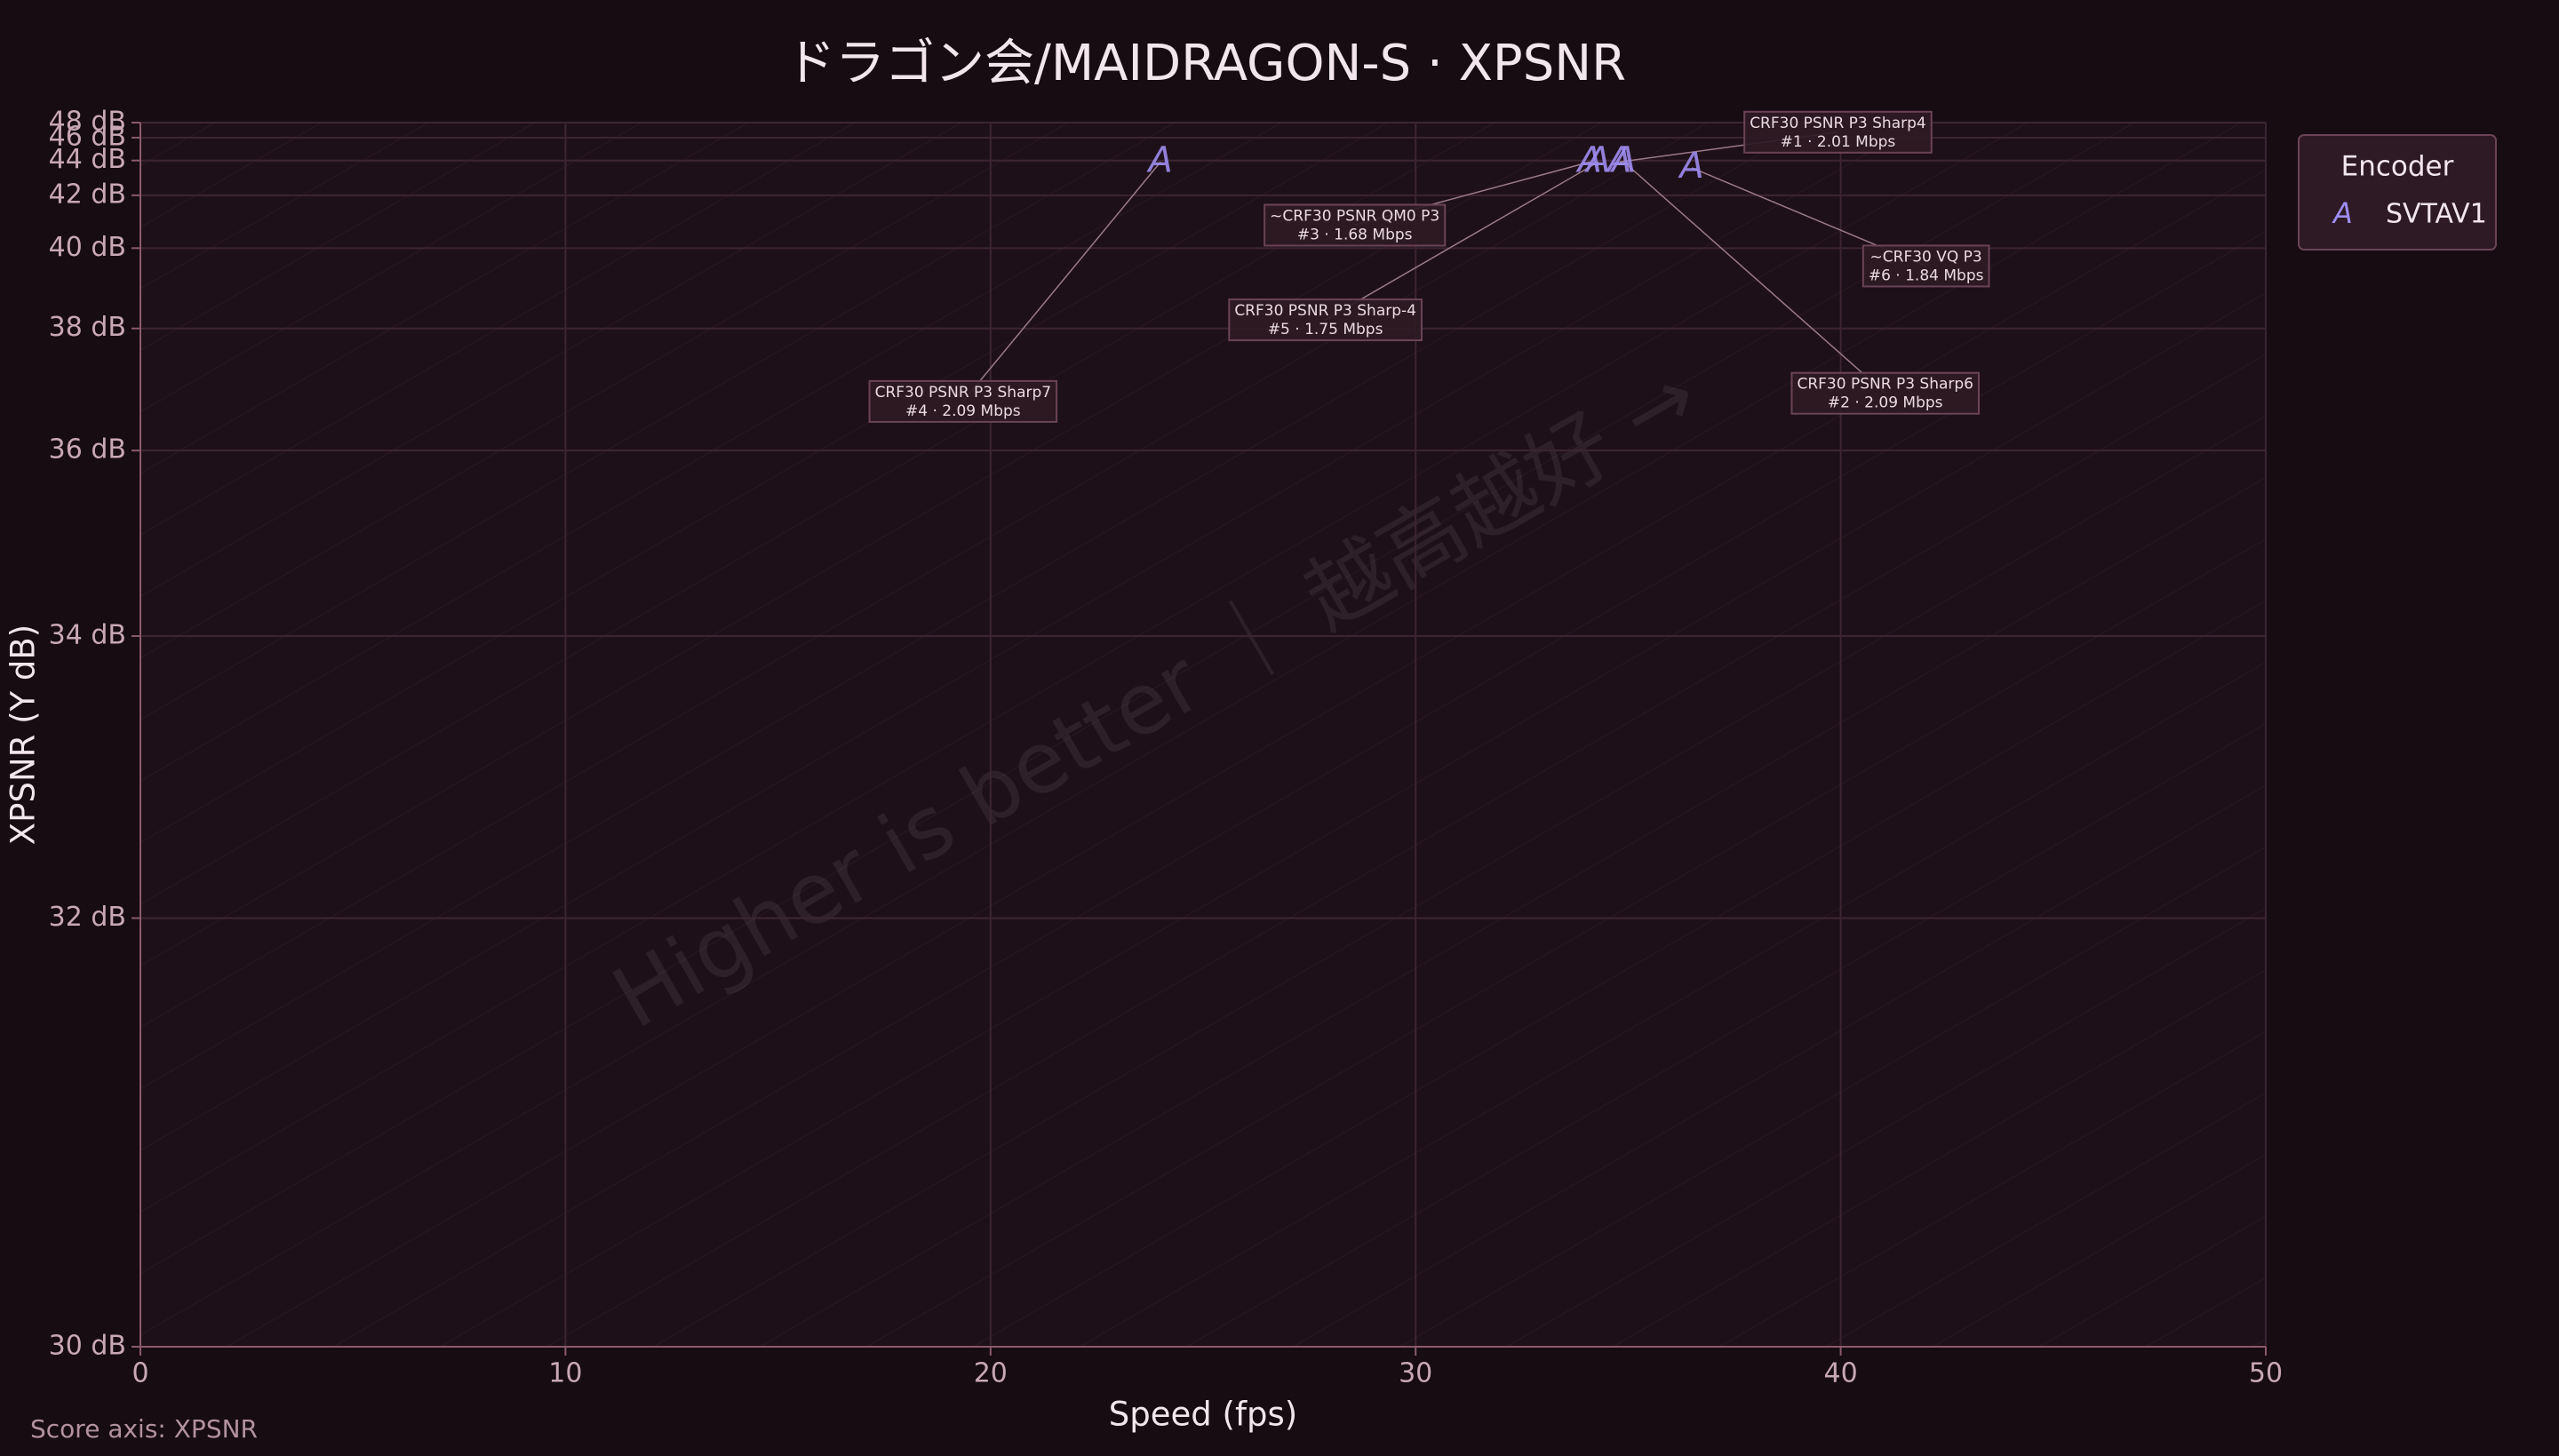  Describe the element at coordinates (2436, 214) in the screenshot. I see `legend-label: SVTAV1` at that location.